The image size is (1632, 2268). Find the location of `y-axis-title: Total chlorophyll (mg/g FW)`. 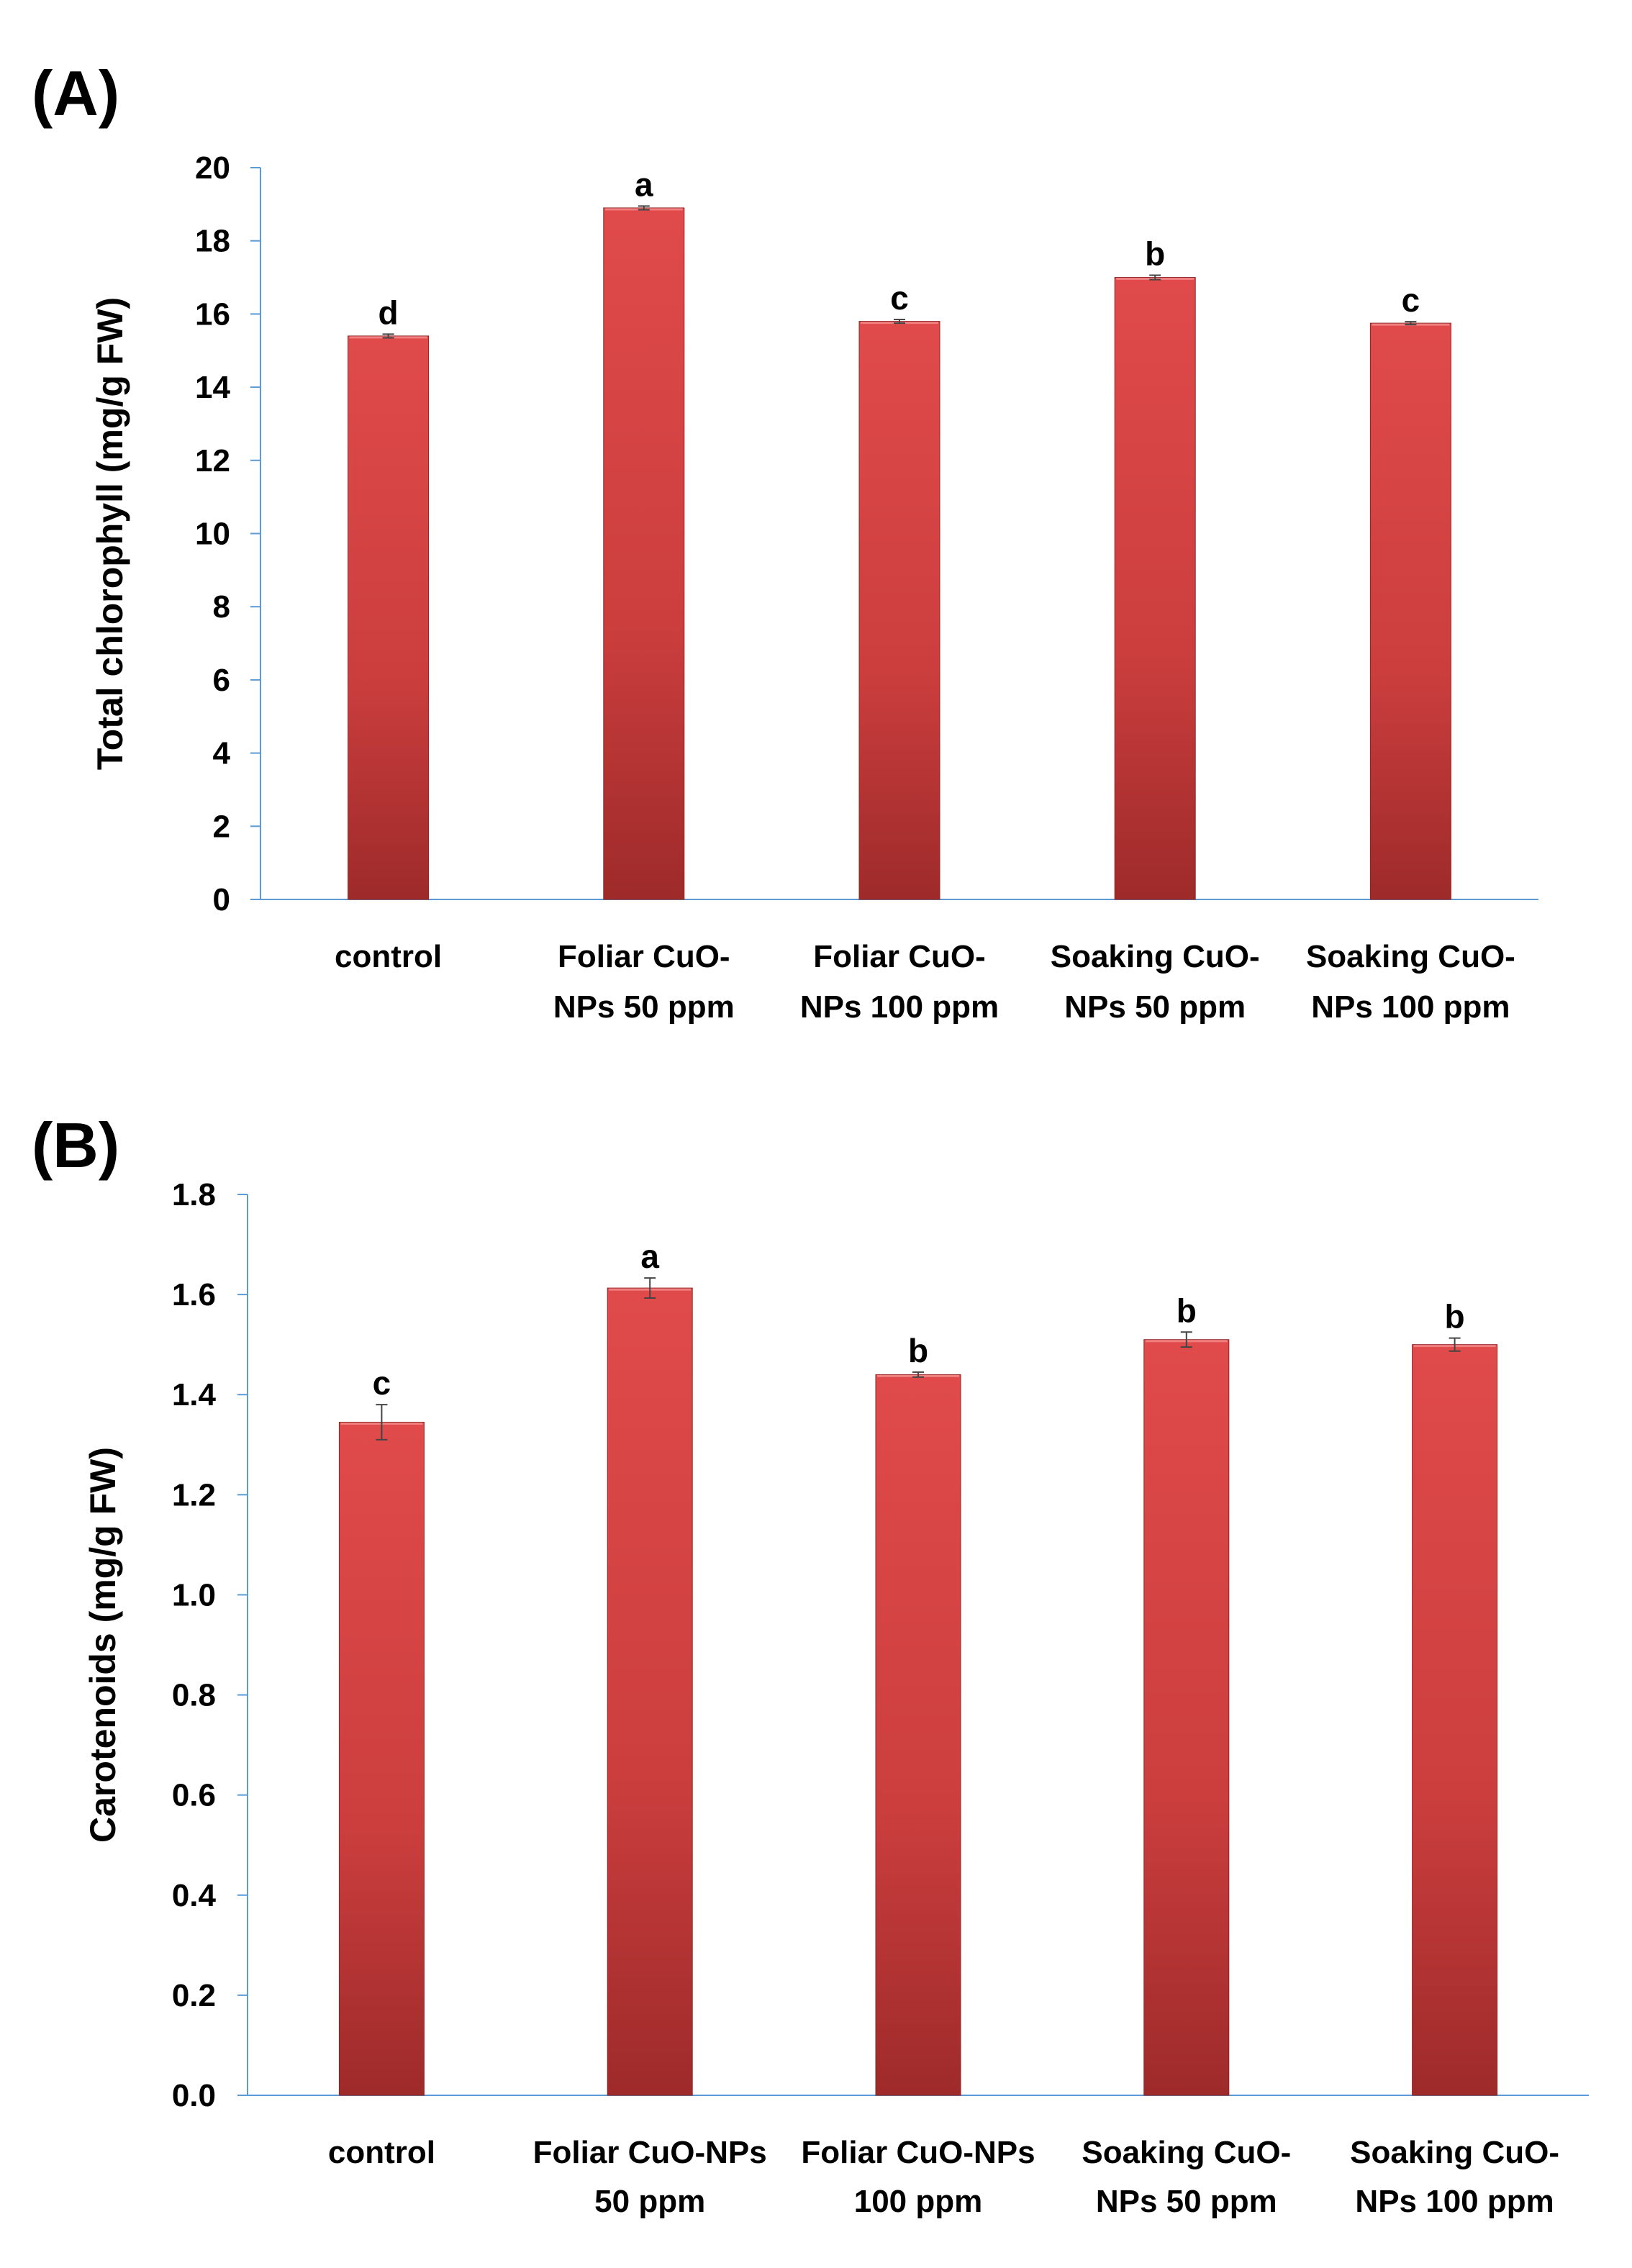

y-axis-title: Total chlorophyll (mg/g FW) is located at coordinates (110, 533).